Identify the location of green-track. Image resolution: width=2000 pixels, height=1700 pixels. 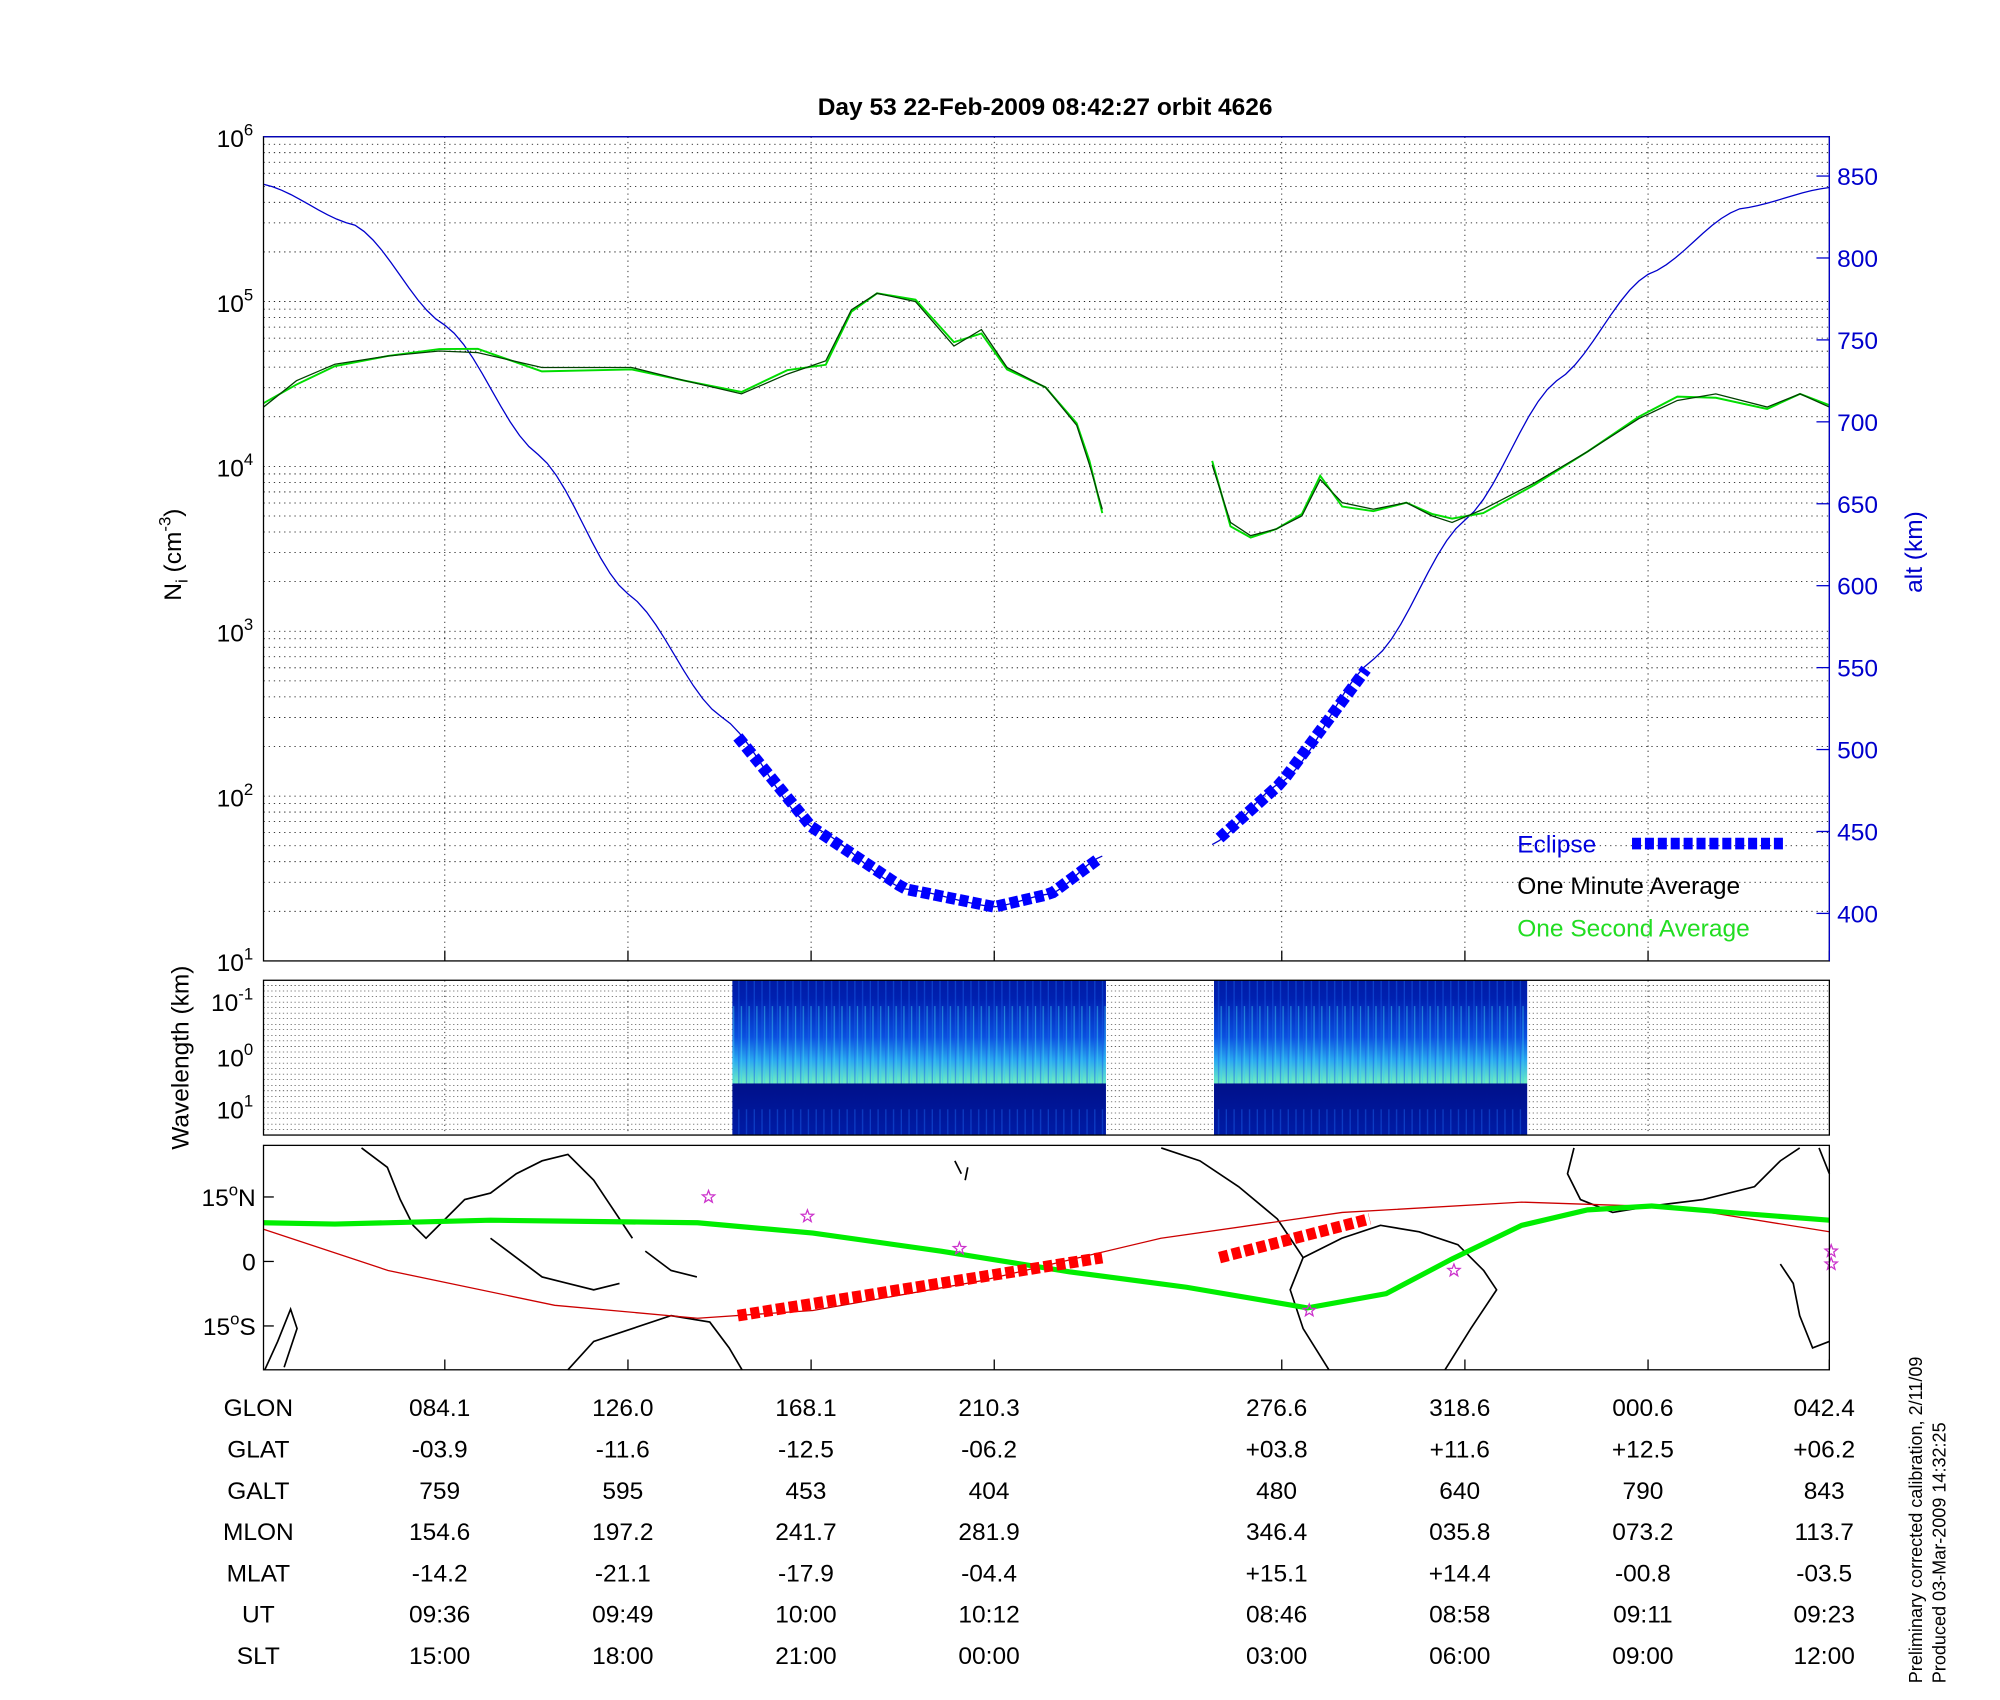
(1046, 1257).